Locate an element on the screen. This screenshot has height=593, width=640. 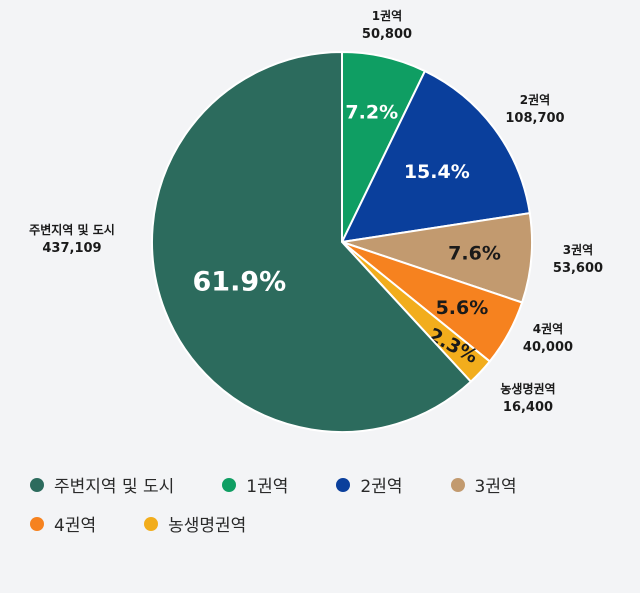
legend-item: 4권역 is located at coordinates (63, 523).